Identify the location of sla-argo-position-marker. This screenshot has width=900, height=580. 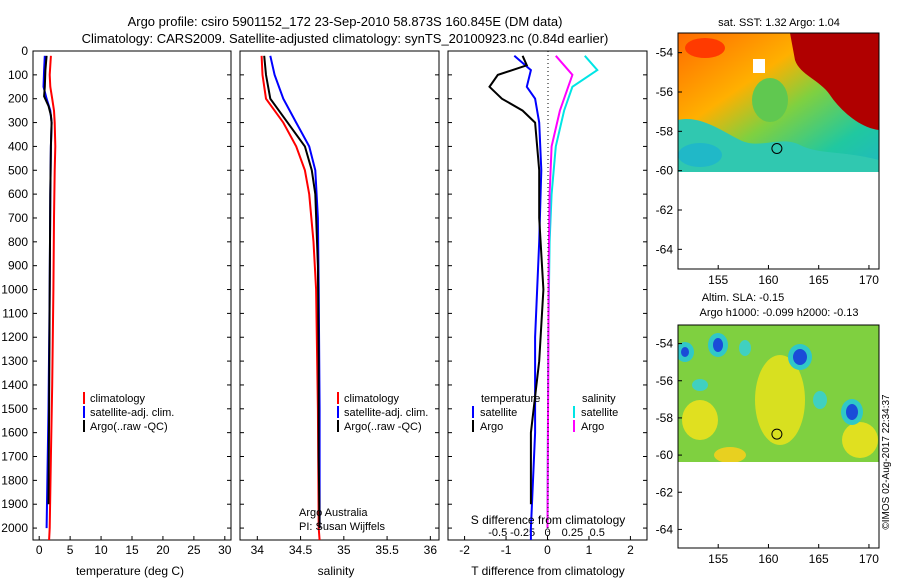
(777, 434).